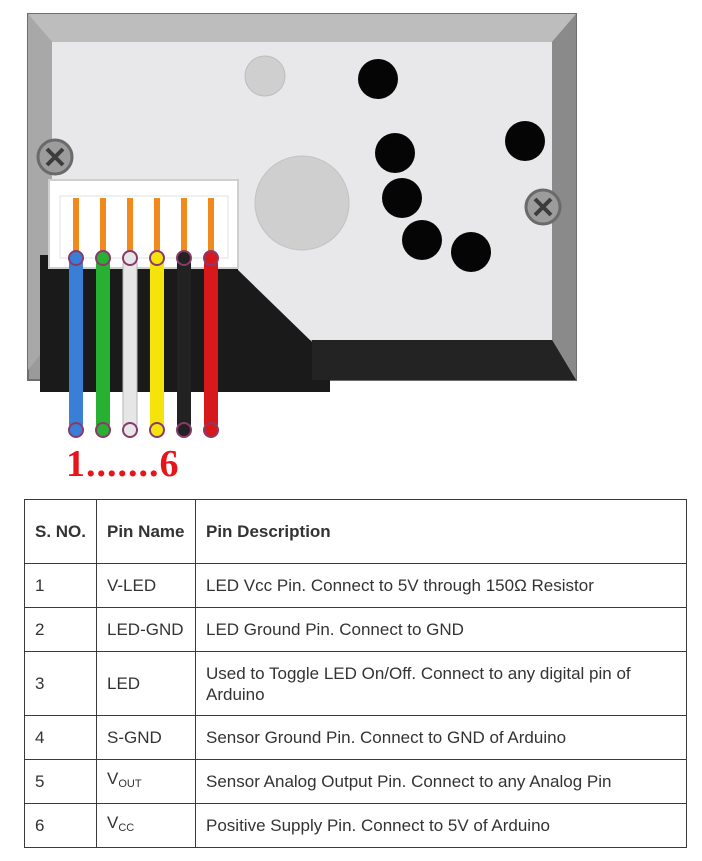  I want to click on right-screw-icon, so click(543, 207).